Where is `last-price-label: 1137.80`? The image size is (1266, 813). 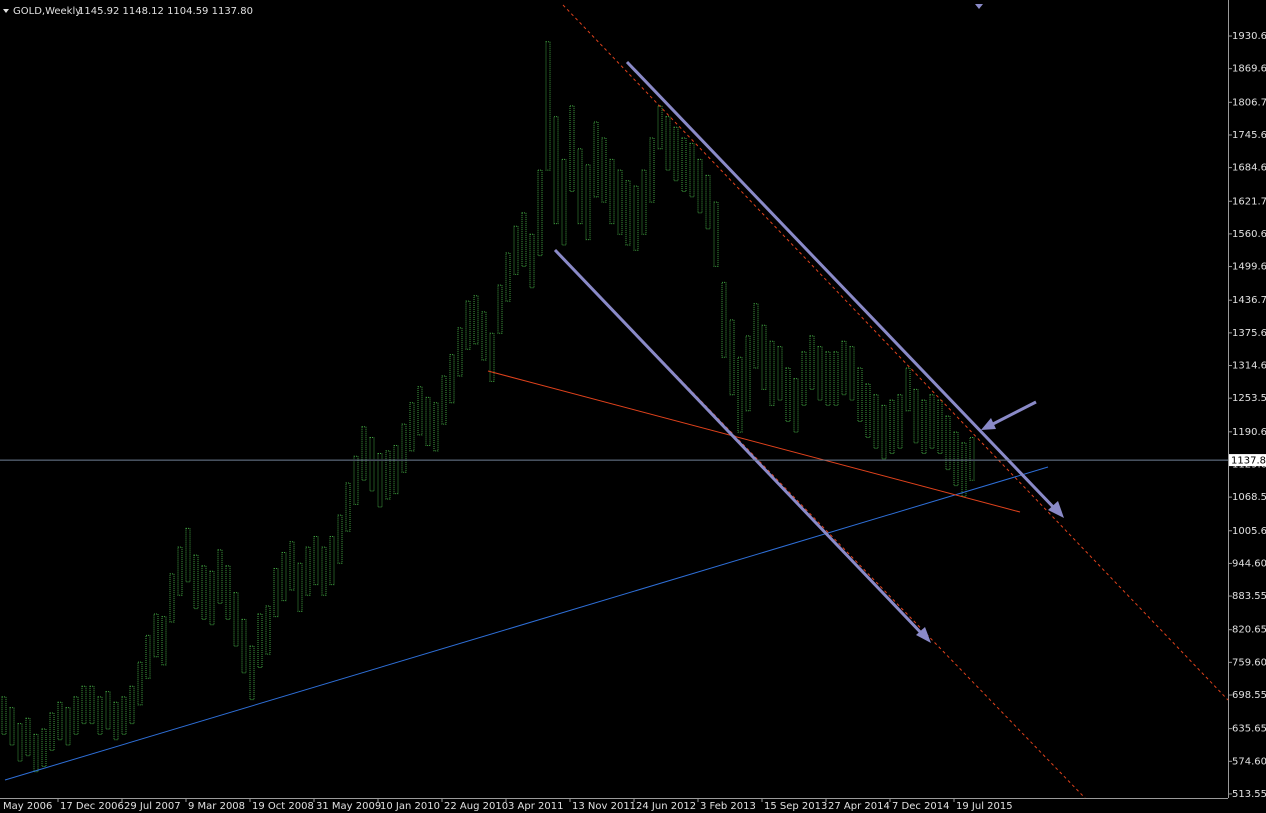
last-price-label: 1137.80 is located at coordinates (1248, 461).